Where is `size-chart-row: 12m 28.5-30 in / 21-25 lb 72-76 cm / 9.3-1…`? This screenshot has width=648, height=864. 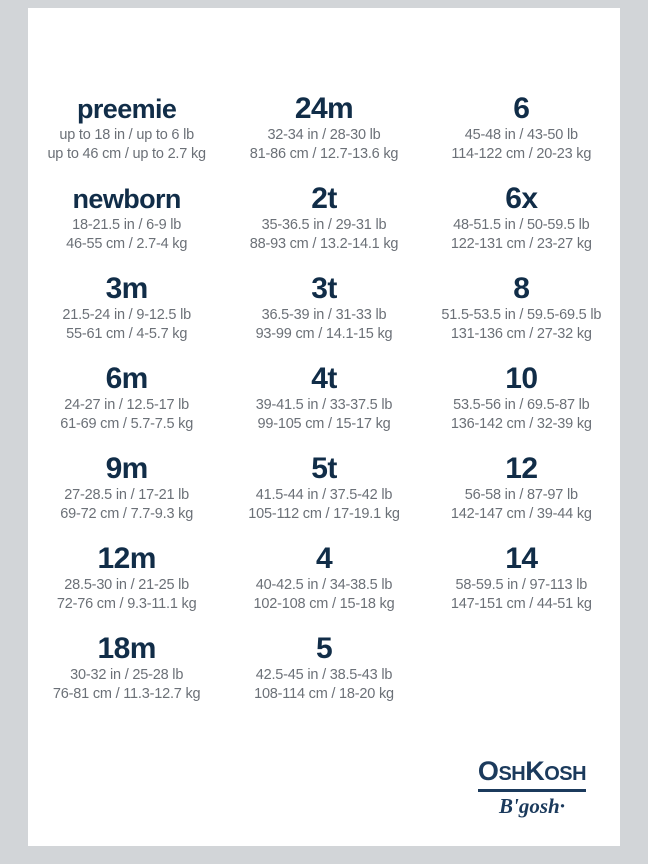
size-chart-row: 12m 28.5-30 in / 21-25 lb 72-76 cm / 9.3-1… is located at coordinates (324, 585).